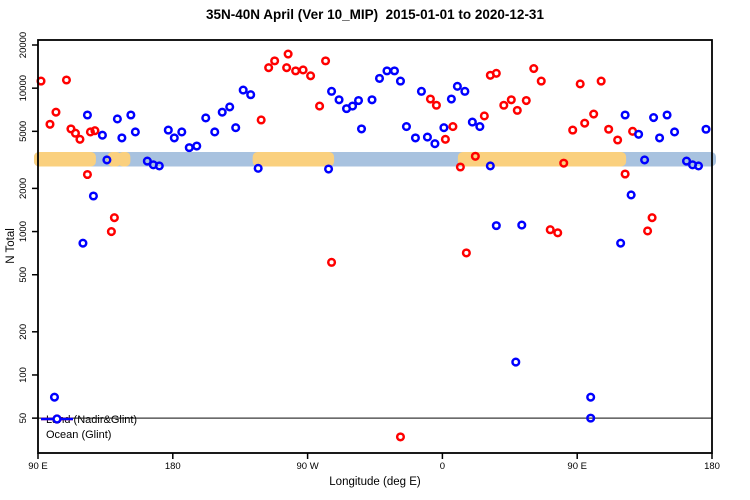  Describe the element at coordinates (23, 332) in the screenshot. I see `y-tick-label: 200` at that location.